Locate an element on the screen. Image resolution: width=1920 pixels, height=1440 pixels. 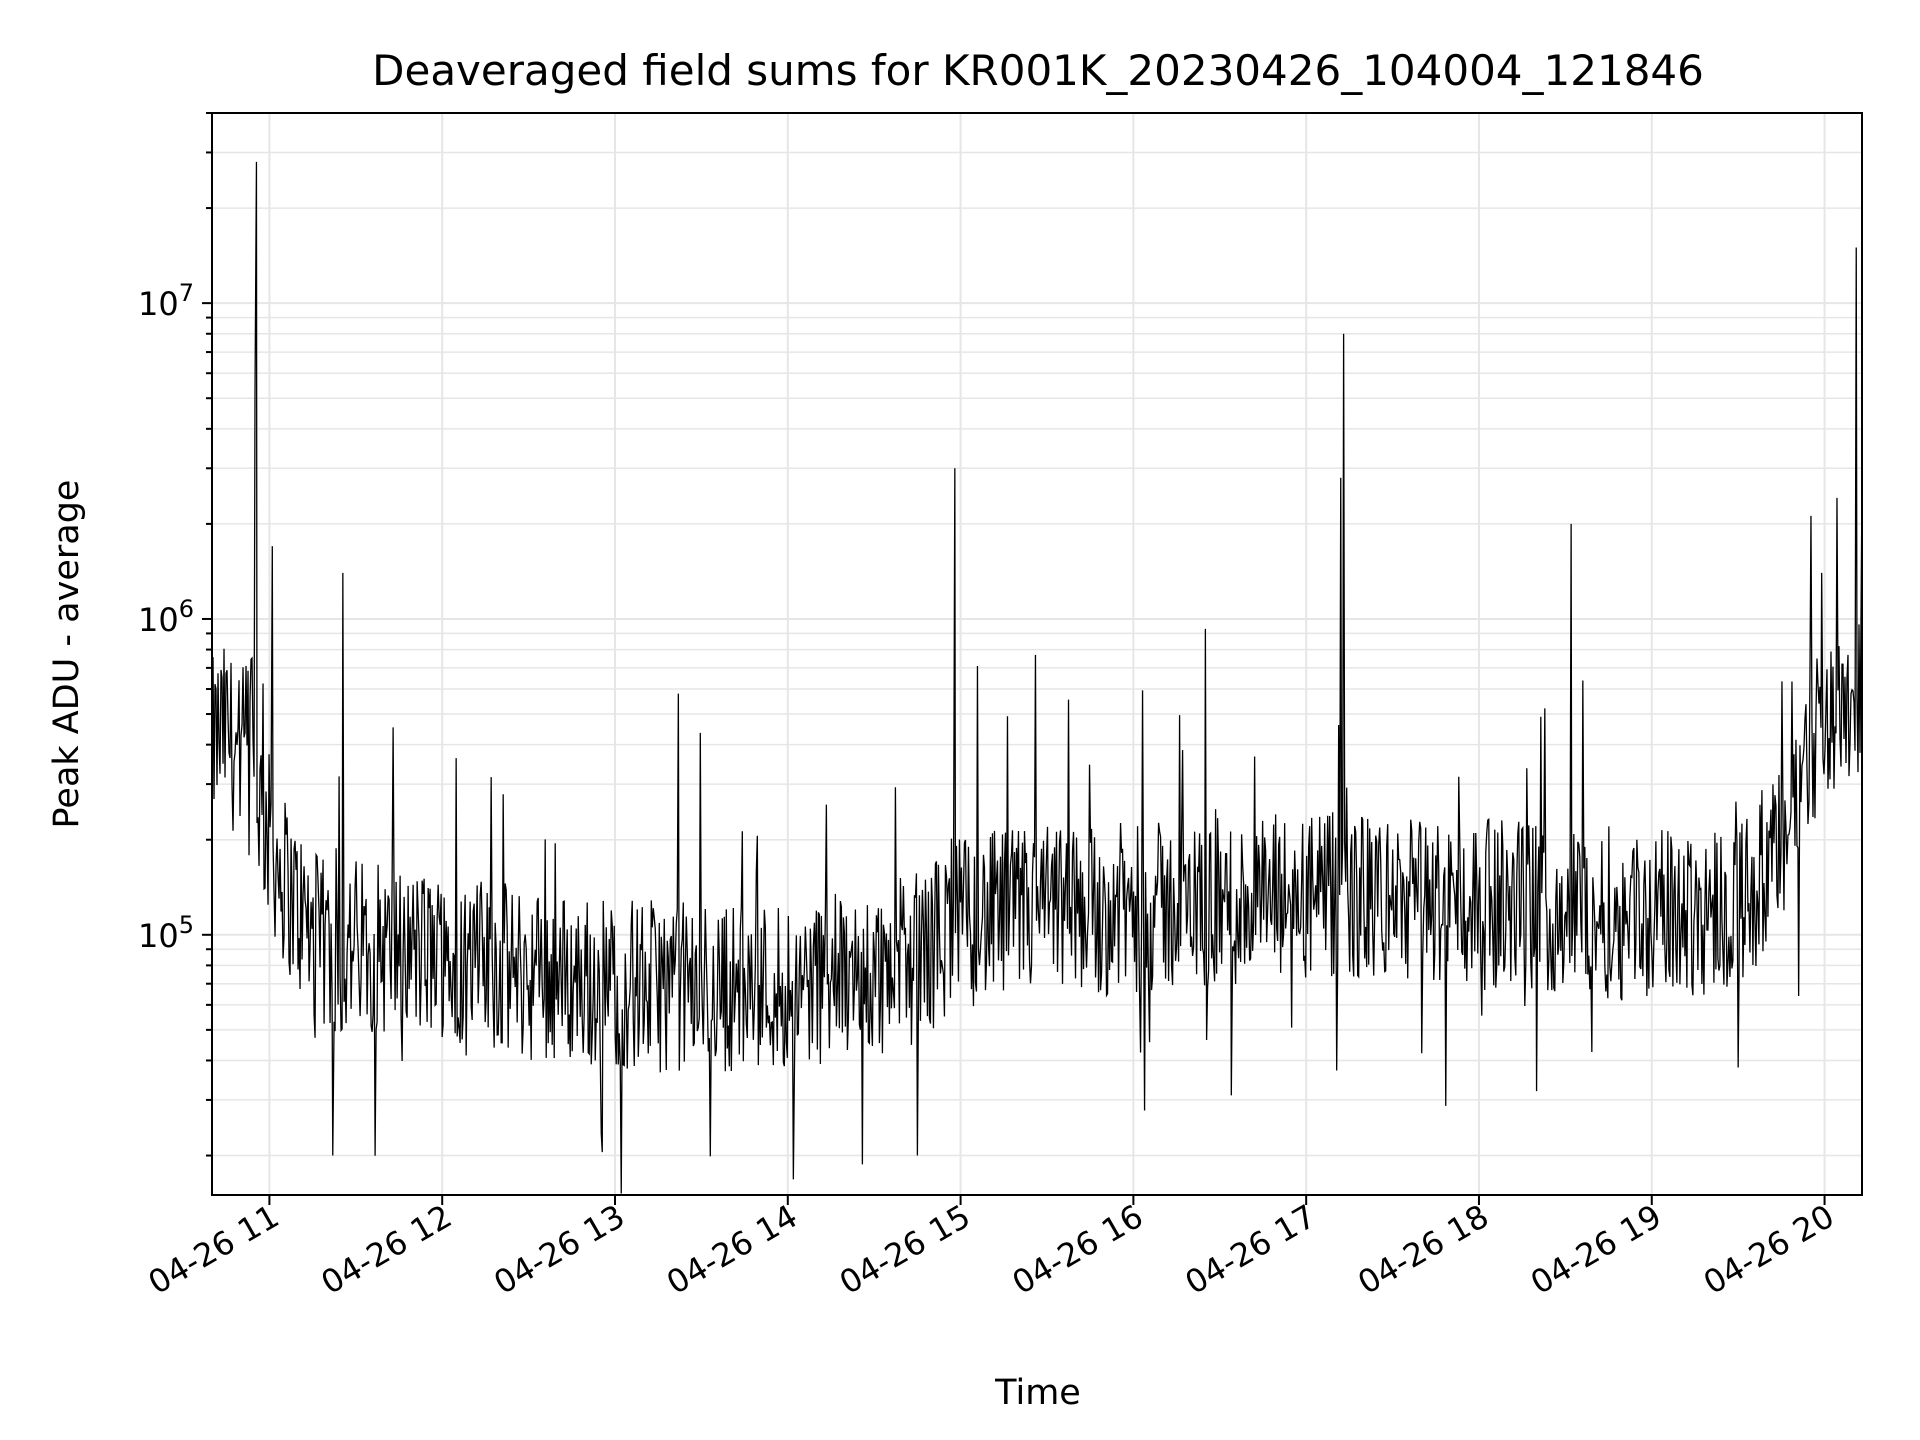
y-axis-label: Peak ADU - average is located at coordinates (67, 654).